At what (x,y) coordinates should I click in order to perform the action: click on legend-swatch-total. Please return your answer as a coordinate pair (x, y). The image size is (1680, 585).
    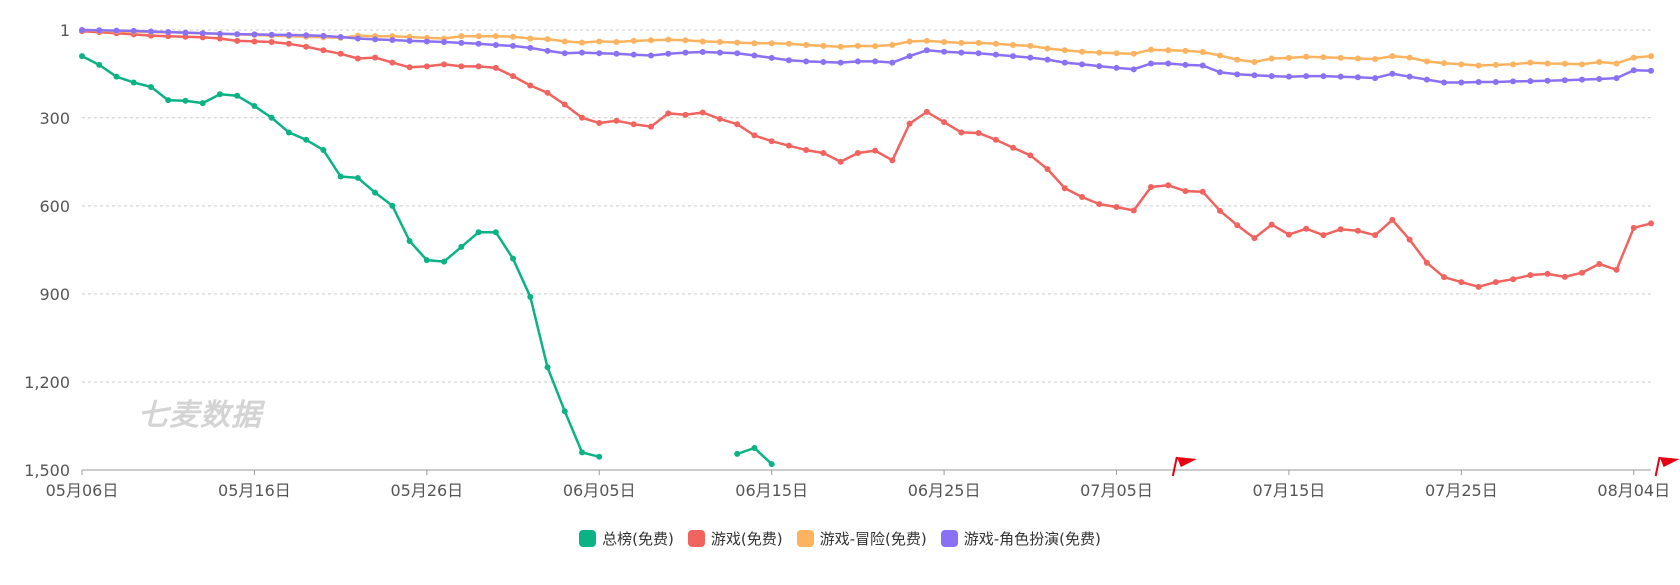
    Looking at the image, I should click on (588, 538).